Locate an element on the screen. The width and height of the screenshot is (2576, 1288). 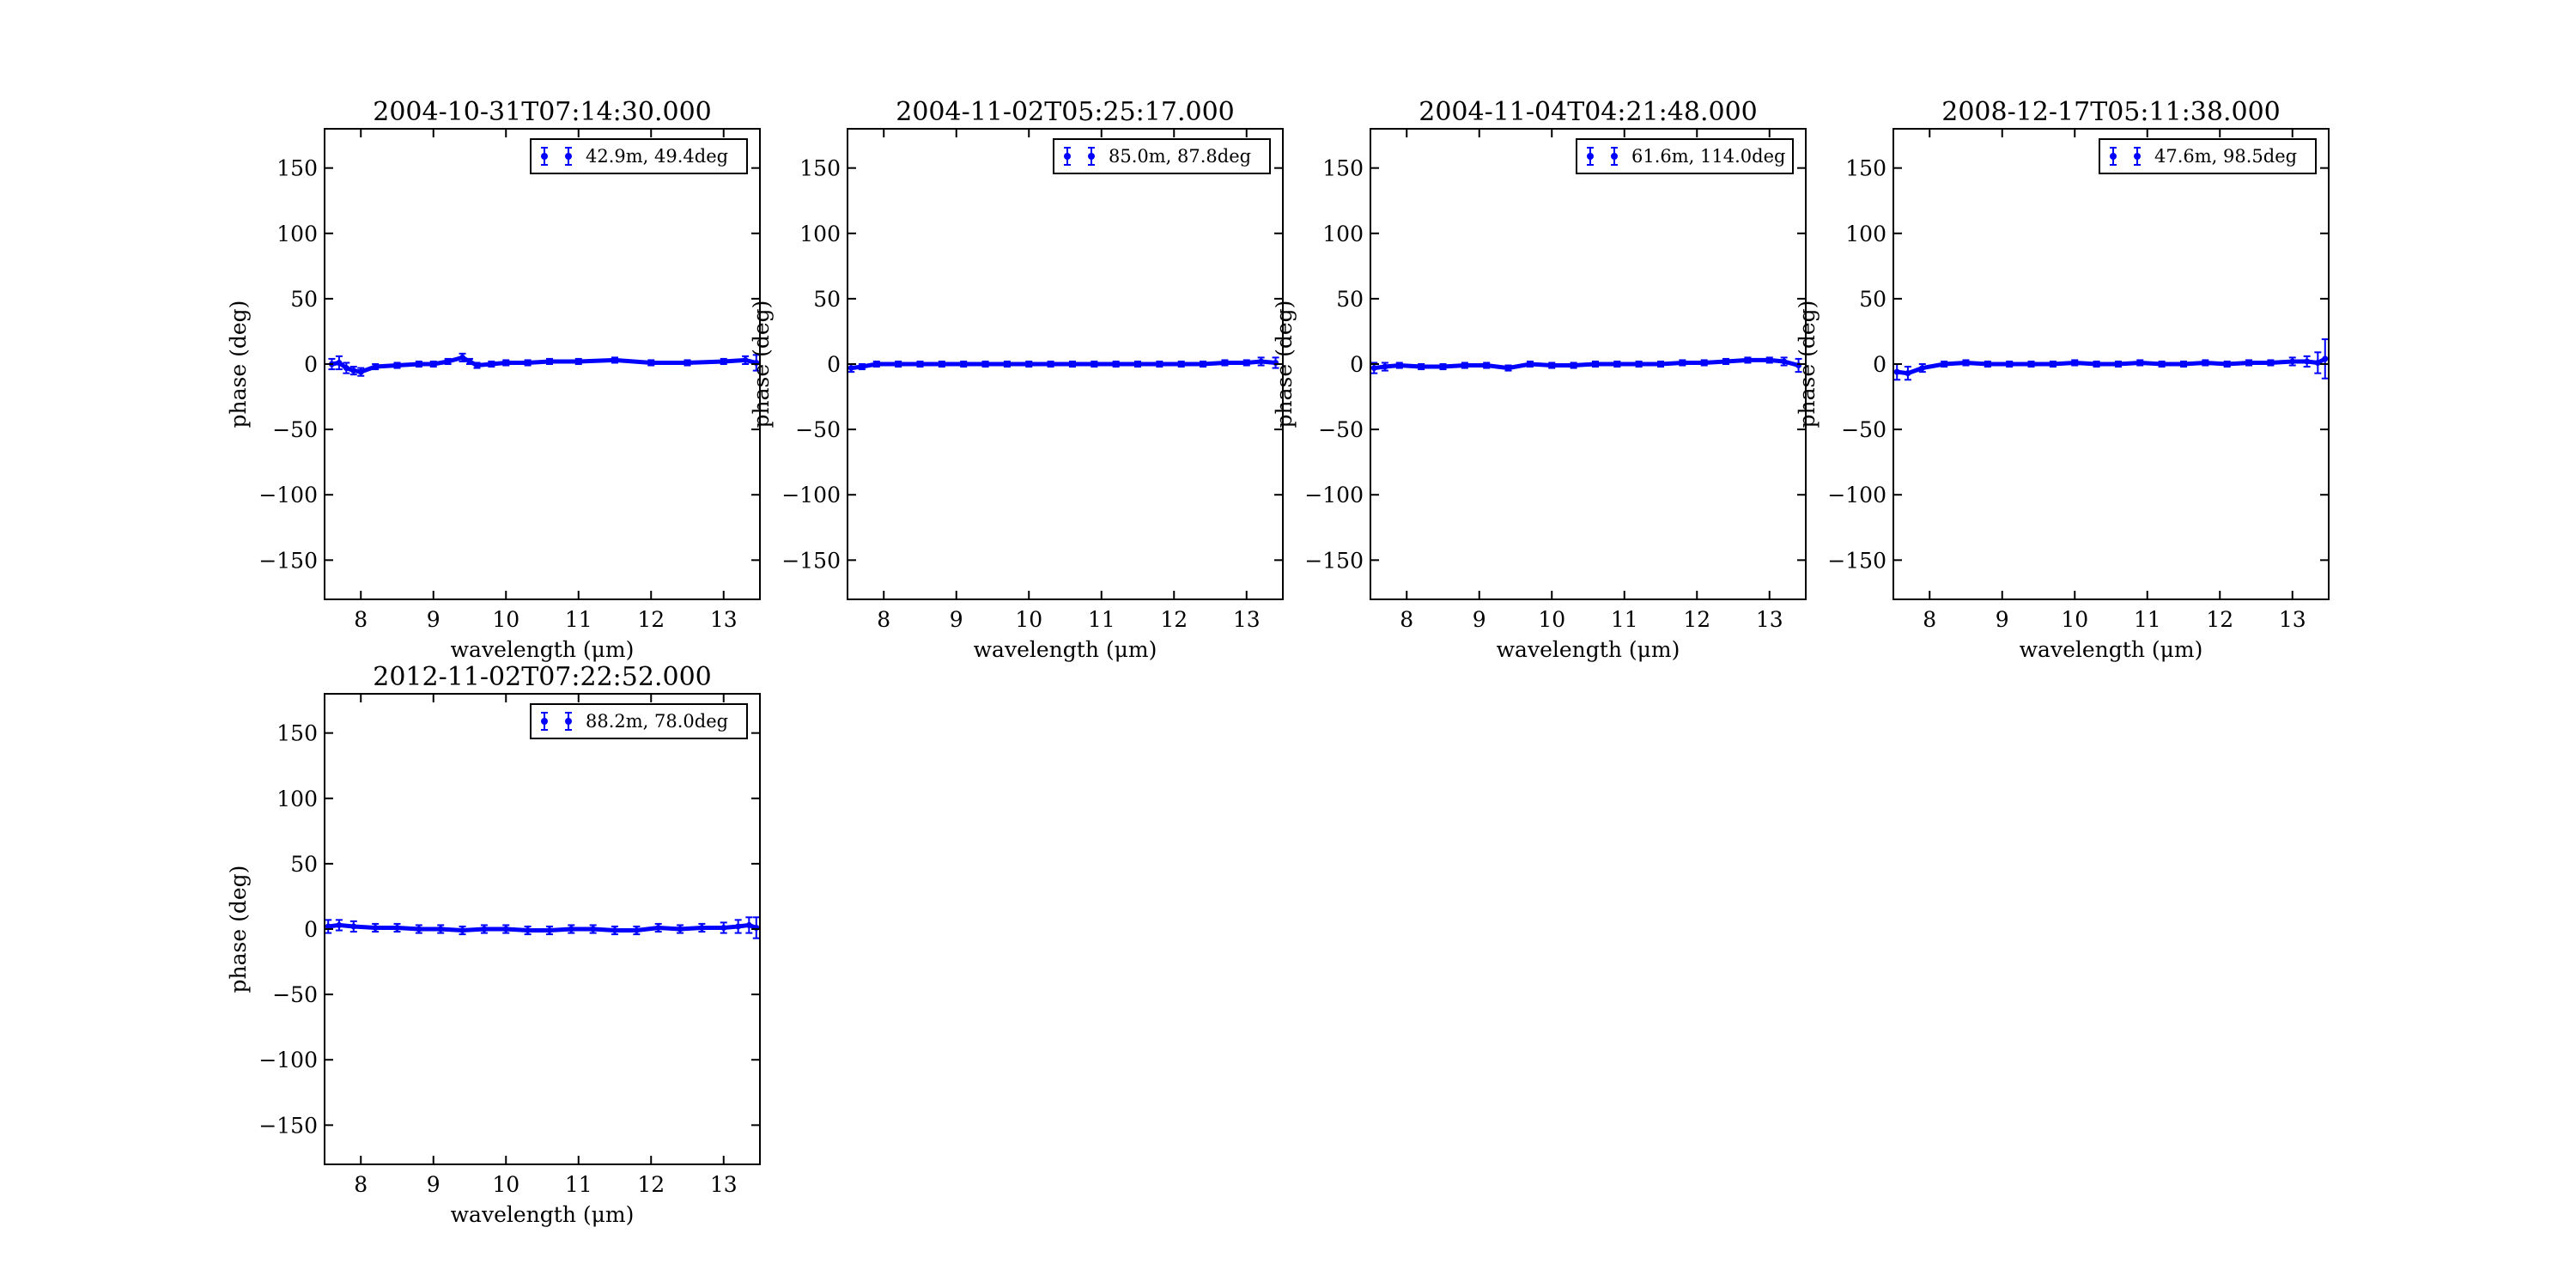
x-tick-label: 13 is located at coordinates (1770, 619).